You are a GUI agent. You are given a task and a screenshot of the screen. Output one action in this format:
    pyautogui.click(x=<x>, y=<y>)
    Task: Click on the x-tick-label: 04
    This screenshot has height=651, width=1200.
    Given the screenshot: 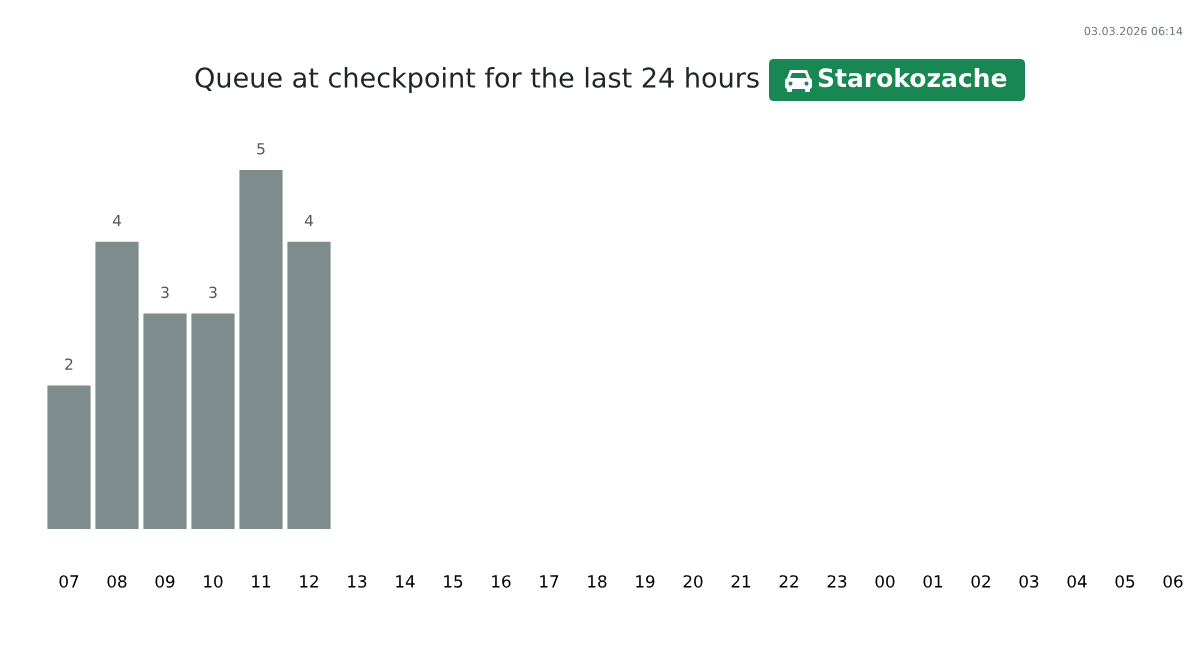 What is the action you would take?
    pyautogui.click(x=1077, y=581)
    